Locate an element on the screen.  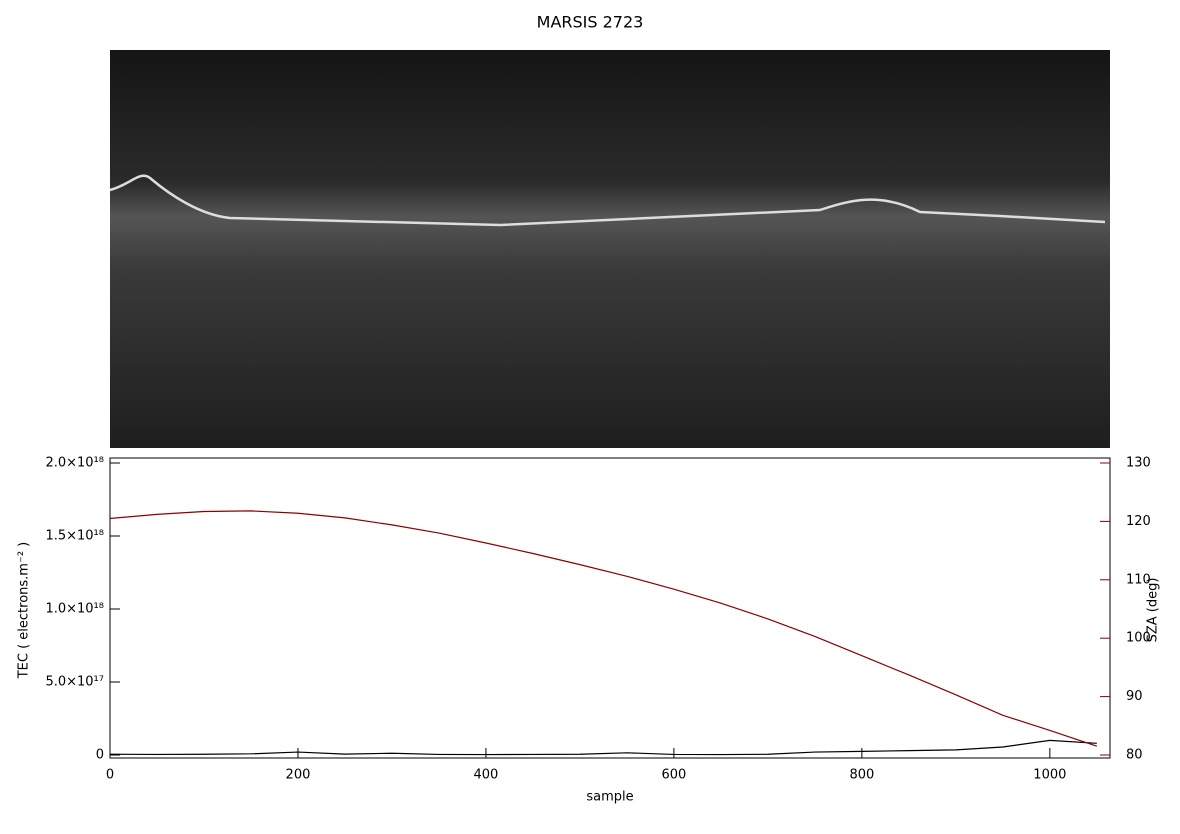
y-tick-label: 5.0×10¹⁷ is located at coordinates (74, 682).